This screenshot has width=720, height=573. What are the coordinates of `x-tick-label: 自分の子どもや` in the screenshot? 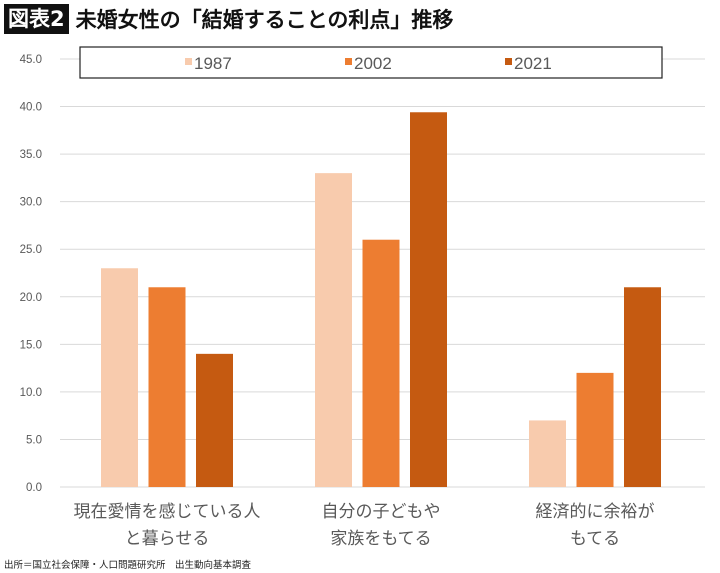 It's located at (381, 512).